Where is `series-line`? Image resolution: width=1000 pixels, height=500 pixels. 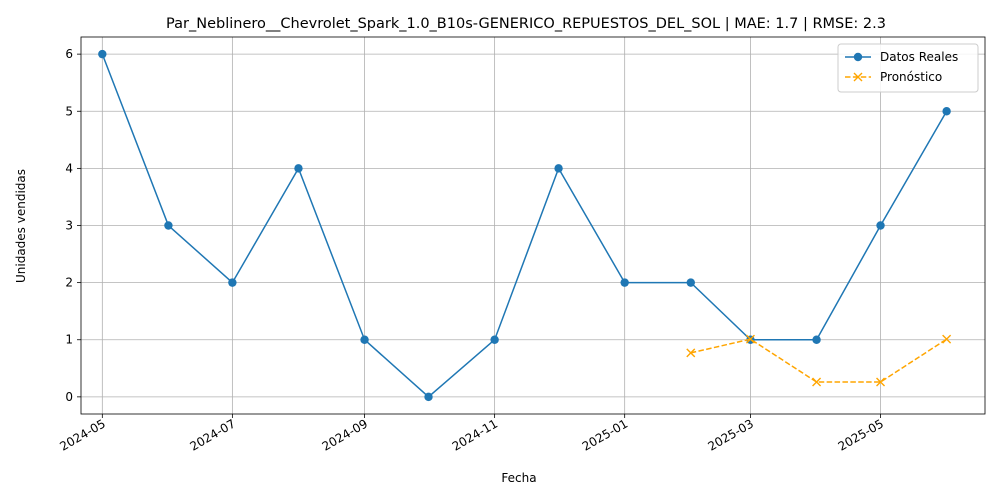 series-line is located at coordinates (819, 360).